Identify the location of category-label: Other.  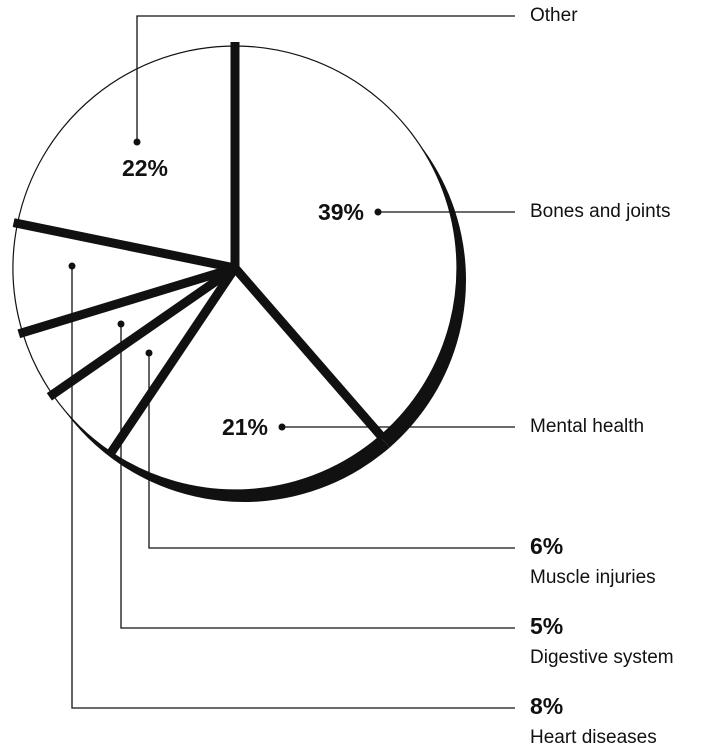
(554, 15).